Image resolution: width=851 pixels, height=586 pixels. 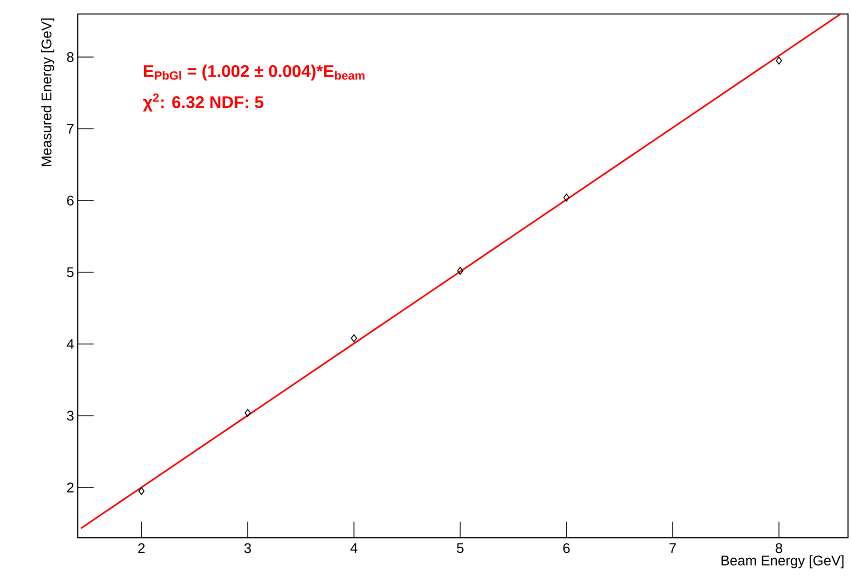 I want to click on x-tick-label: 3, so click(x=247, y=548).